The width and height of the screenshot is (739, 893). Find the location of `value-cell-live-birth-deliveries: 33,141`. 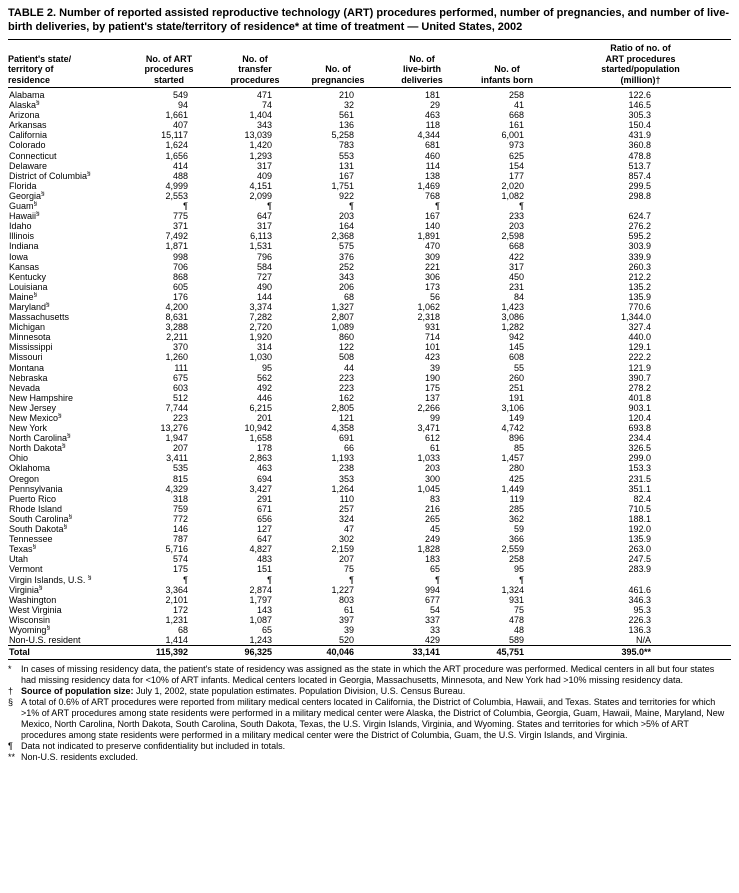

value-cell-live-birth-deliveries: 33,141 is located at coordinates (429, 653).